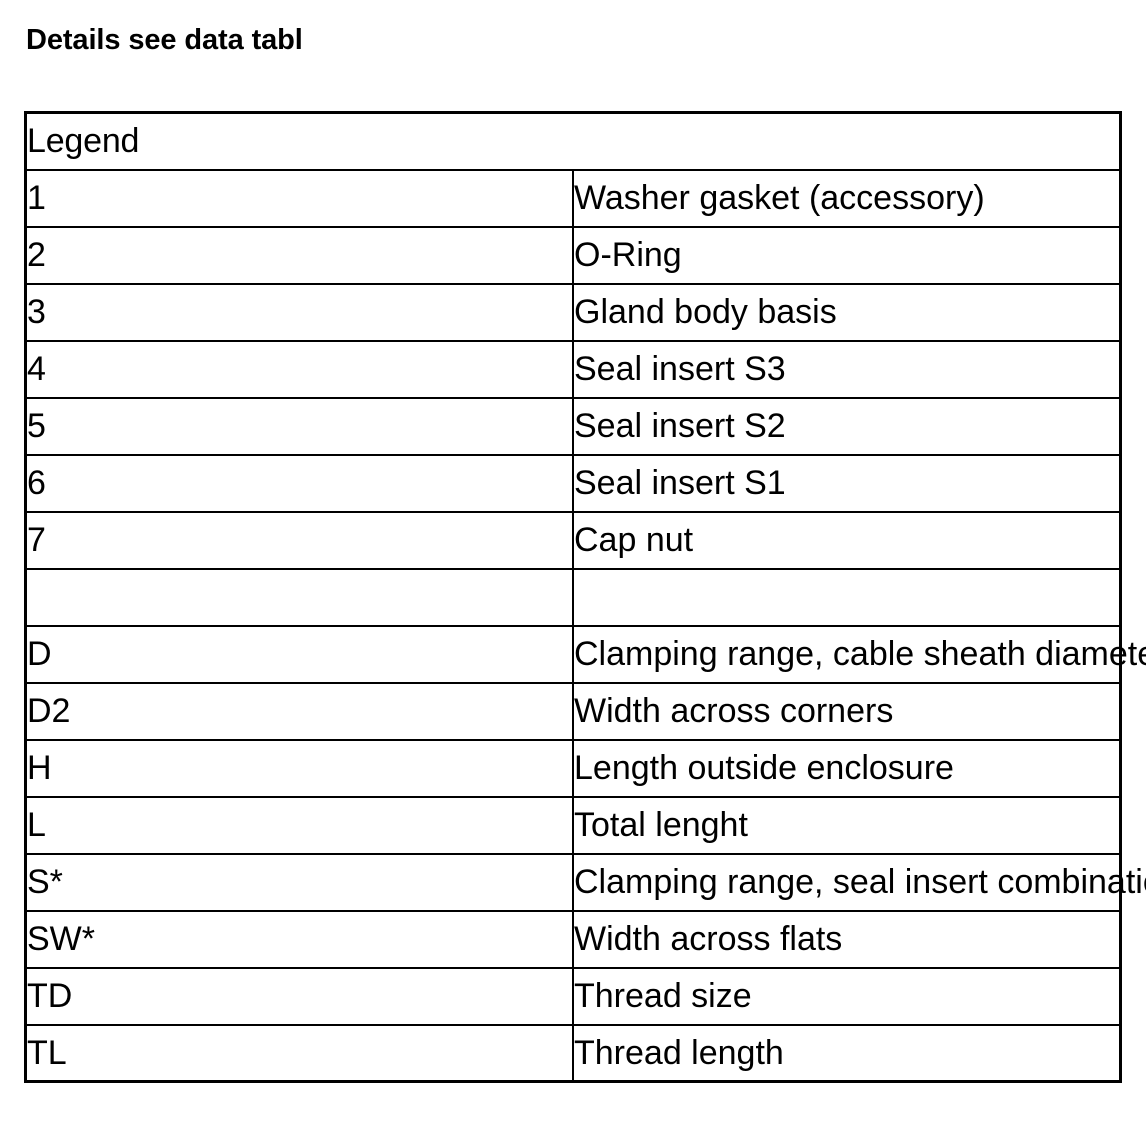 This screenshot has height=1146, width=1146. Describe the element at coordinates (847, 255) in the screenshot. I see `legend-description-cell: O-Ring` at that location.